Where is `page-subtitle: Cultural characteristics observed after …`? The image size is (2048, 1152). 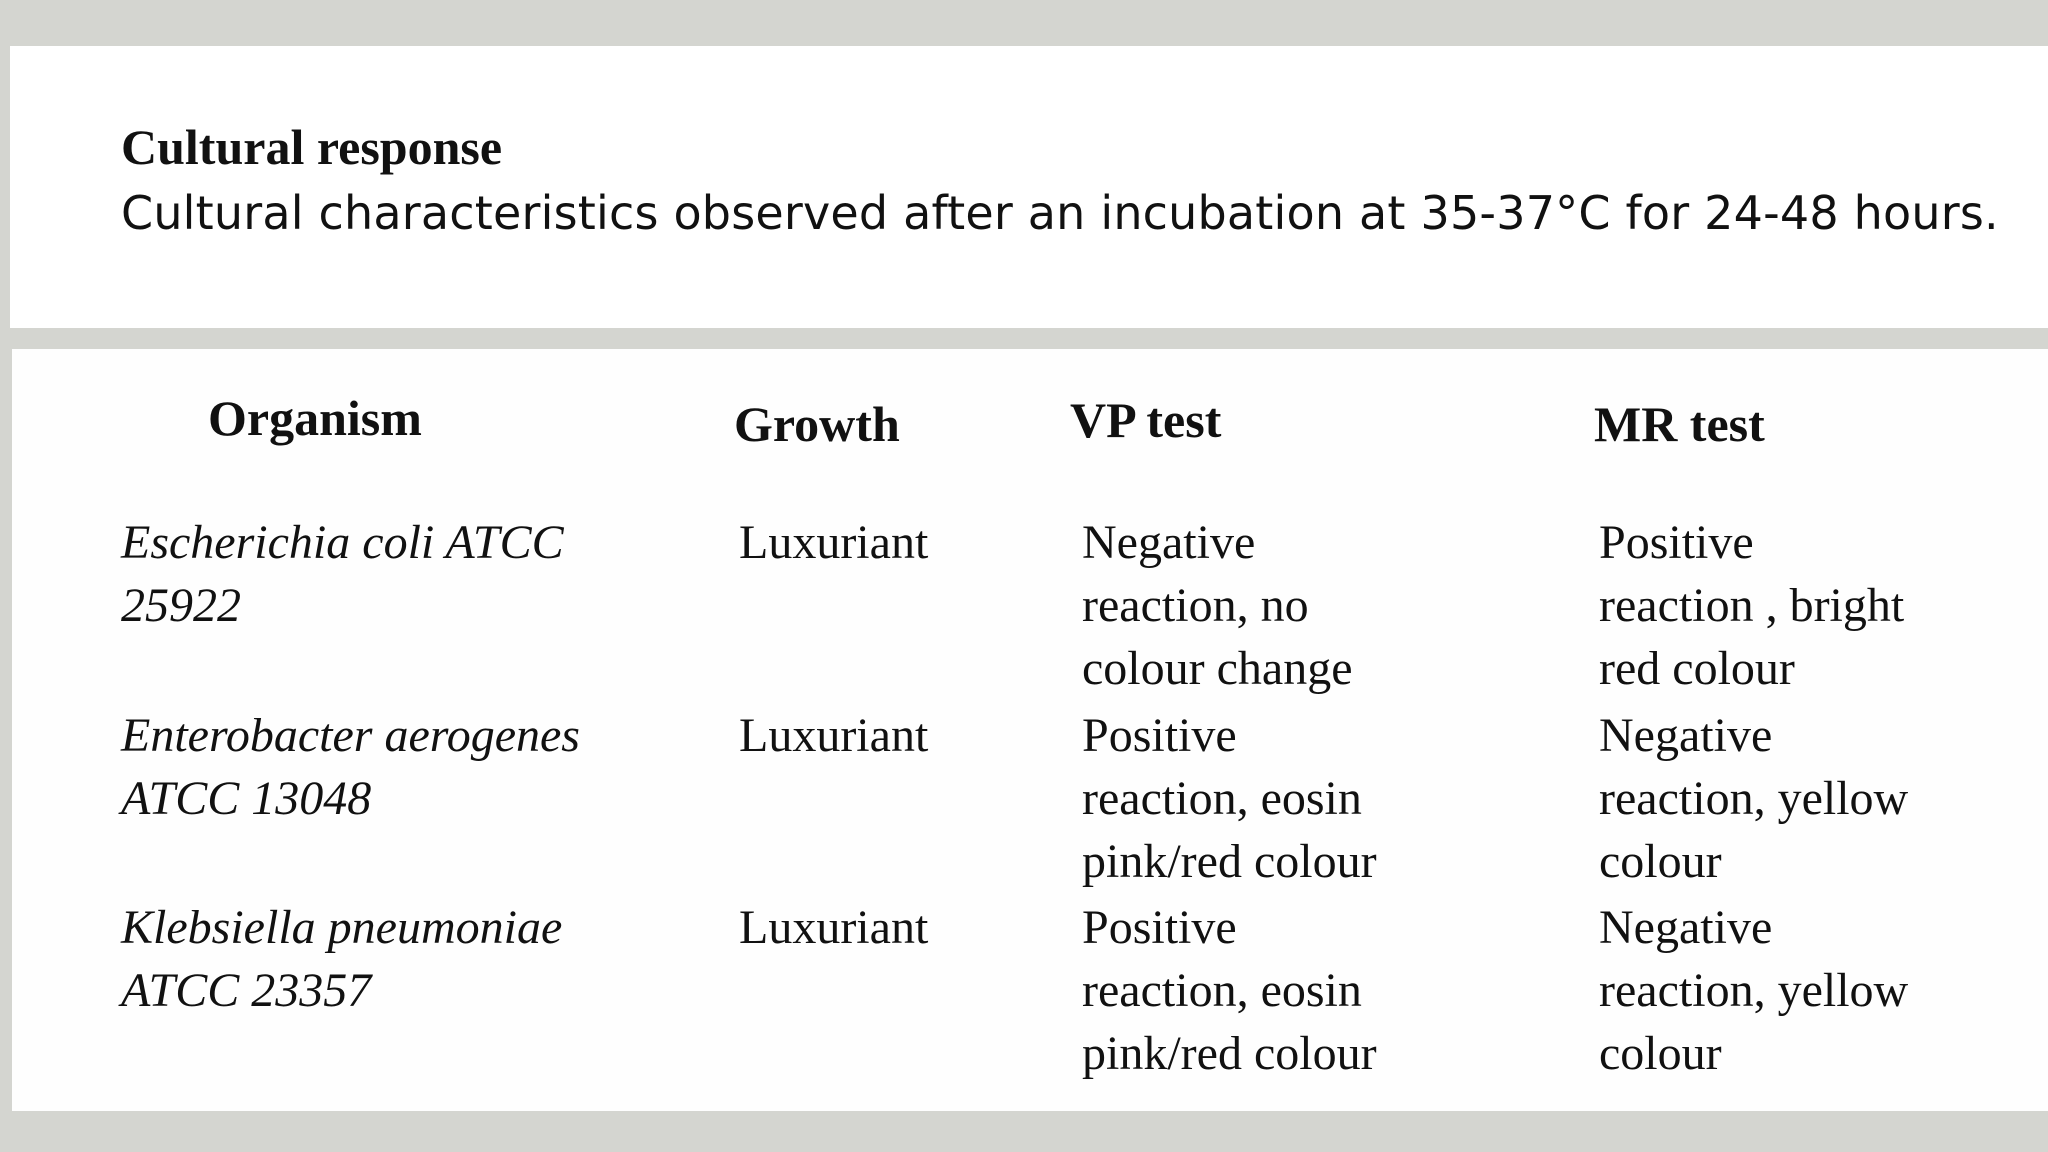
page-subtitle: Cultural characteristics observed after … is located at coordinates (1060, 213).